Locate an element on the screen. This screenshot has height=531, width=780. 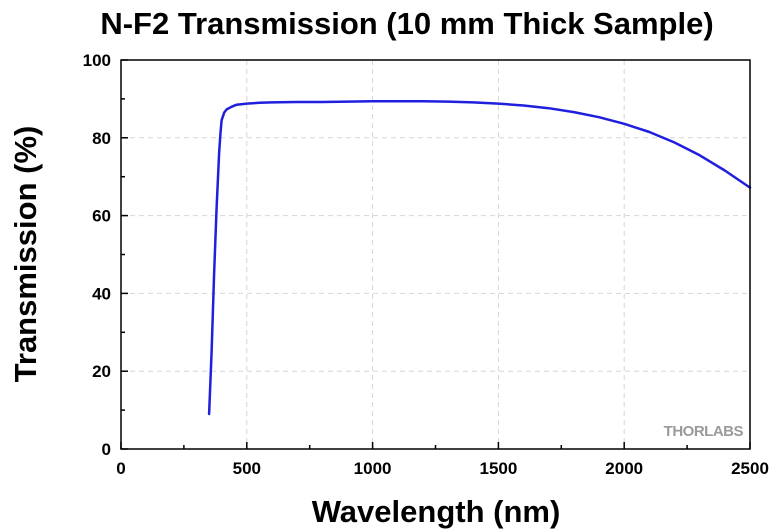
y-tick-label: 0 is located at coordinates (106, 449).